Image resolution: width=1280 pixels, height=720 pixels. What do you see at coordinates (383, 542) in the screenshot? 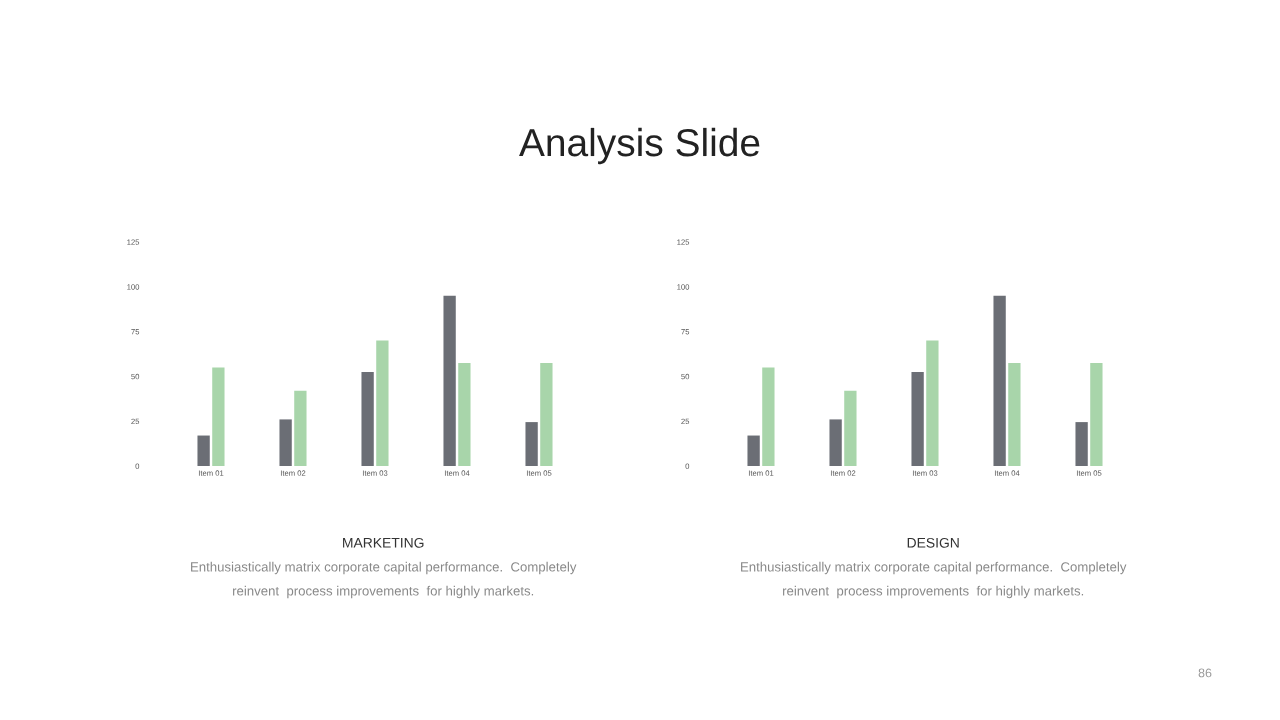
I see `text: MARKETING` at bounding box center [383, 542].